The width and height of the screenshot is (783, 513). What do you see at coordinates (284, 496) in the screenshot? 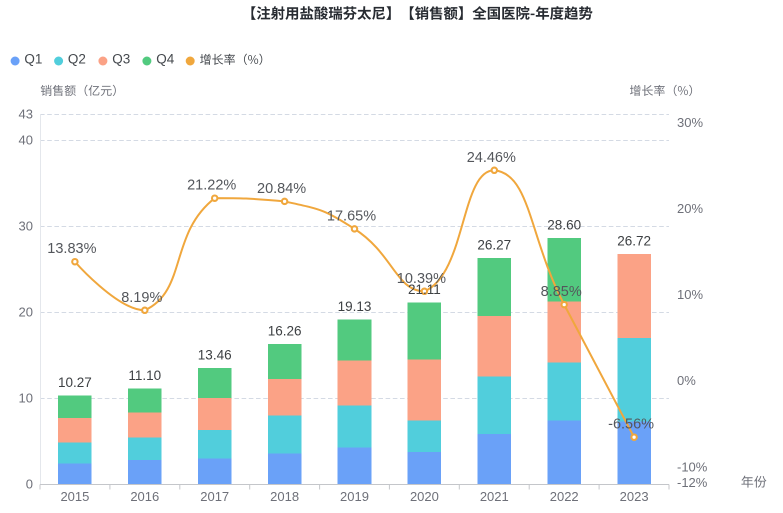
I see `svg-text: 2018` at bounding box center [284, 496].